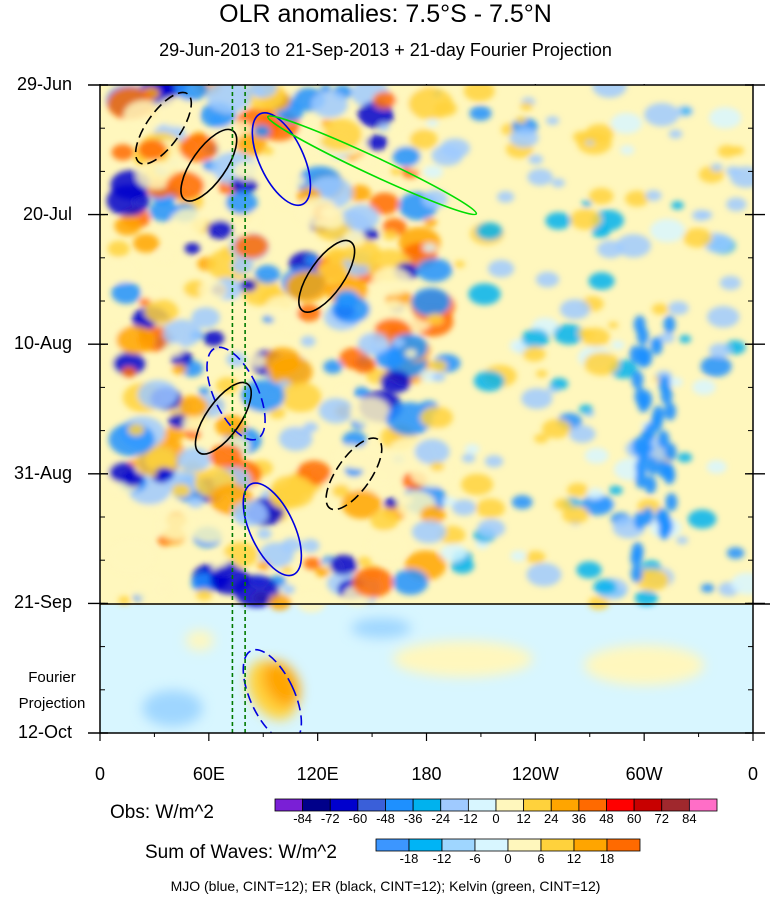 This screenshot has width=771, height=899. Describe the element at coordinates (475, 858) in the screenshot. I see `colorbar-tick-label: -6` at that location.